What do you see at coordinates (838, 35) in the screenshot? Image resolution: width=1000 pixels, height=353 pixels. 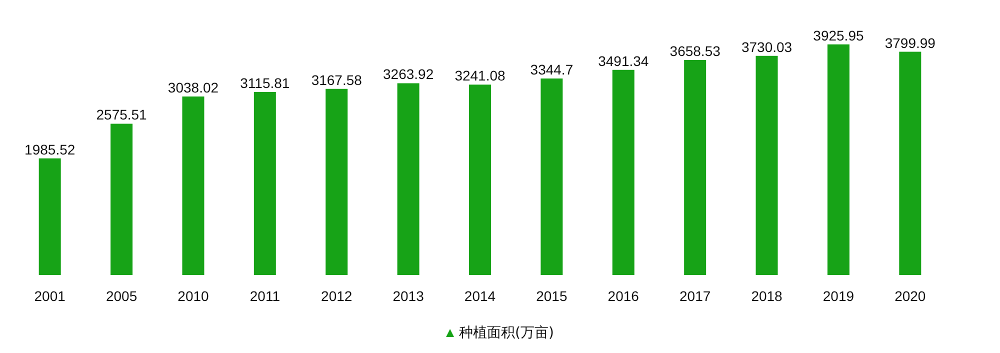 I see `data-label: 3925.95` at bounding box center [838, 35].